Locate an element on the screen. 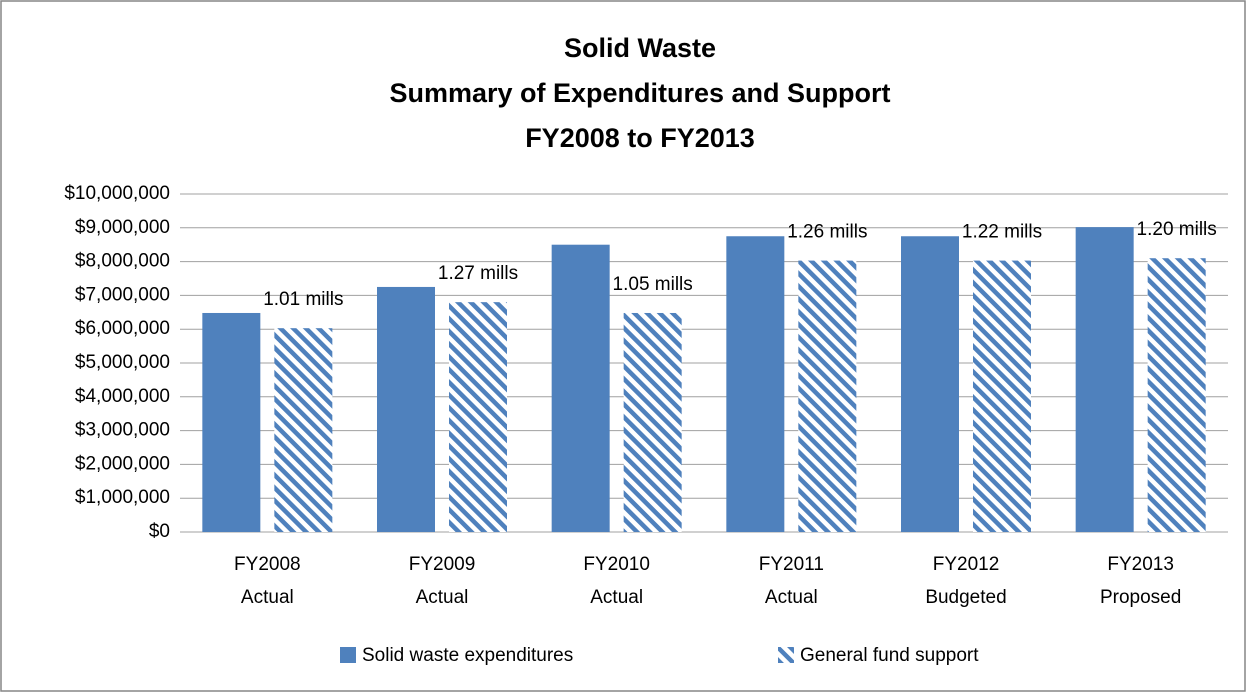 The width and height of the screenshot is (1246, 692). x-tick-label: FY2012 is located at coordinates (966, 564).